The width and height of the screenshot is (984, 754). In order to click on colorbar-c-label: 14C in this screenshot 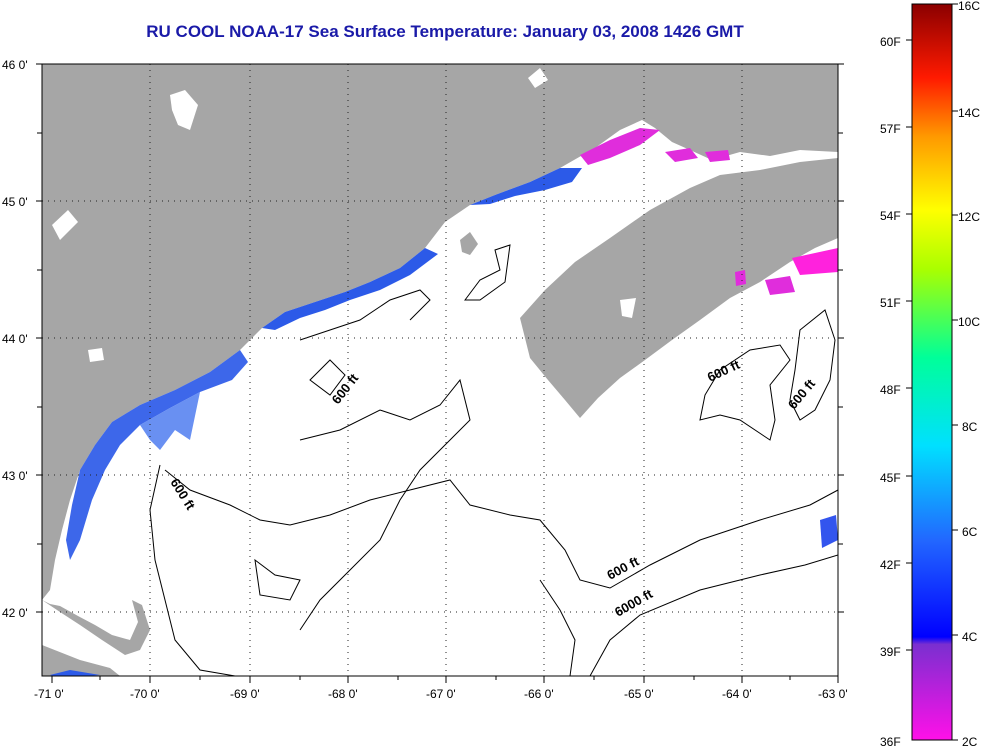, I will do `click(969, 113)`.